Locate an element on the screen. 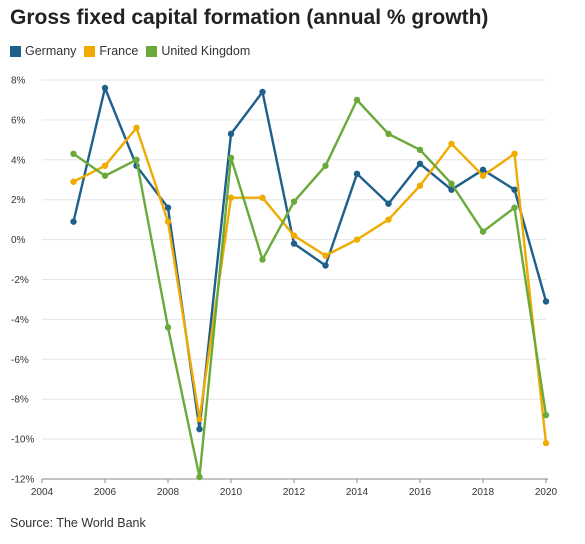 Image resolution: width=585 pixels, height=544 pixels. y-tick-label: 4% is located at coordinates (18, 160).